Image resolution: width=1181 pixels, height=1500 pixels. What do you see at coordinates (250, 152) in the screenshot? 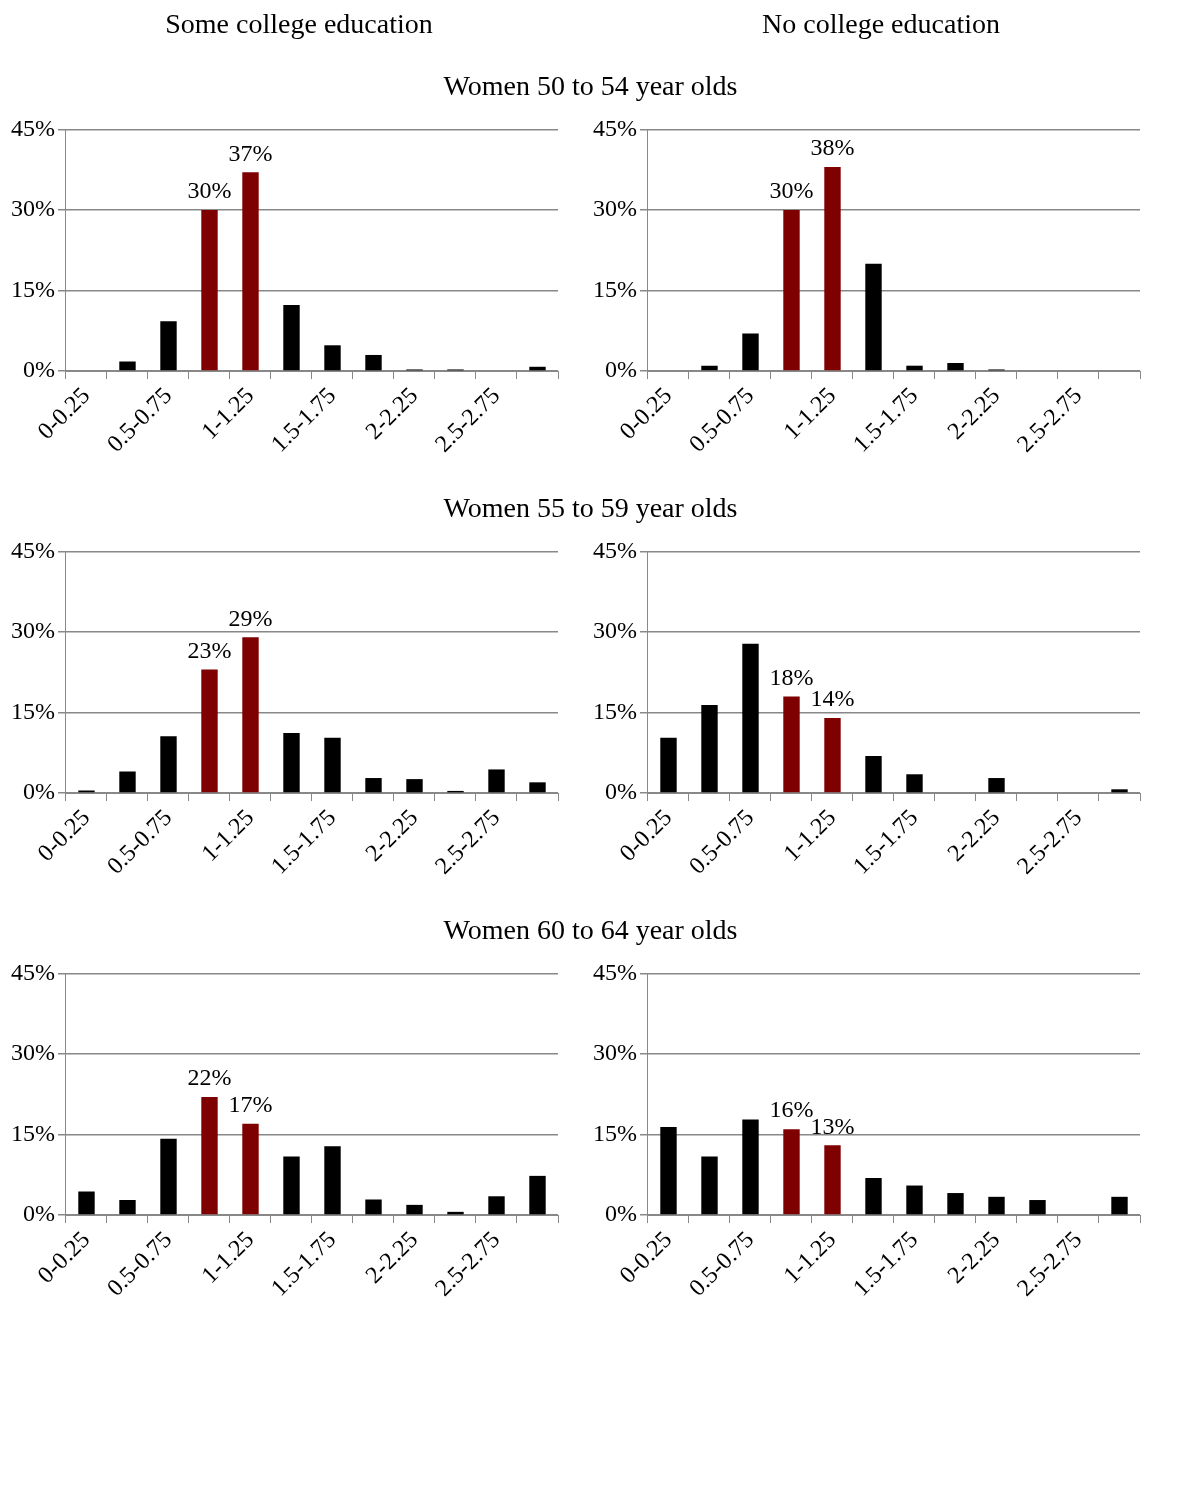
I see `data-label: 37%` at bounding box center [250, 152].